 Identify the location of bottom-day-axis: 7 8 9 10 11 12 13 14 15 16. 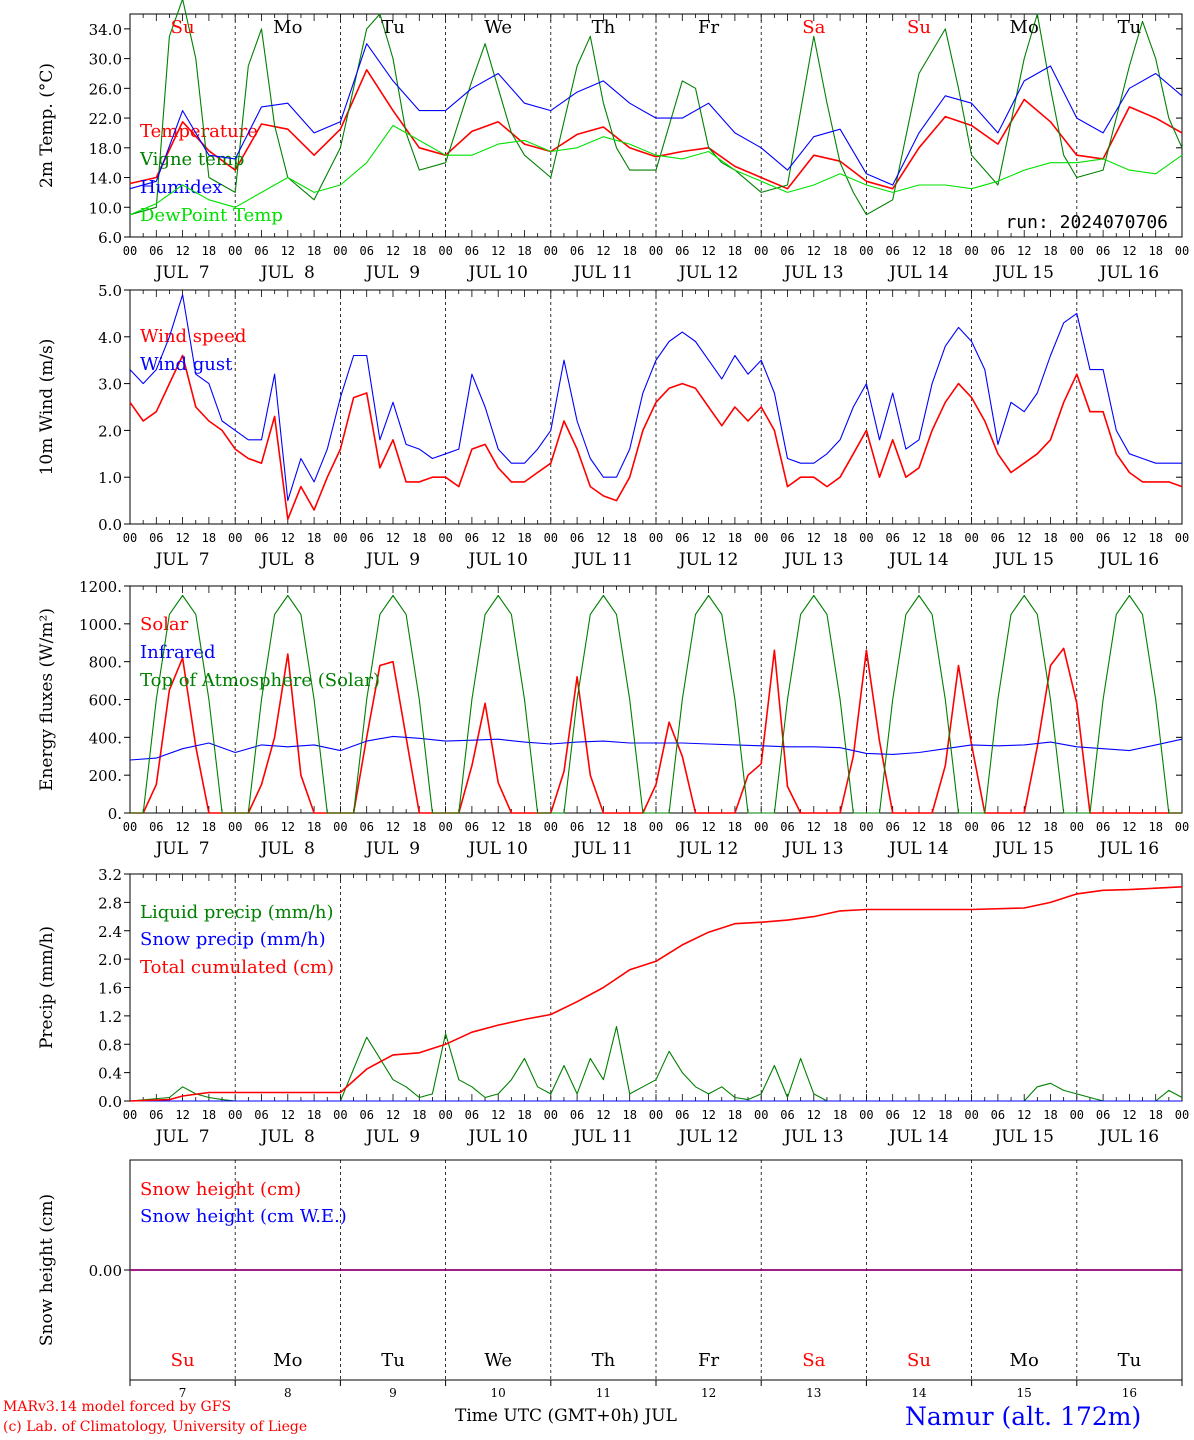
(656, 1390).